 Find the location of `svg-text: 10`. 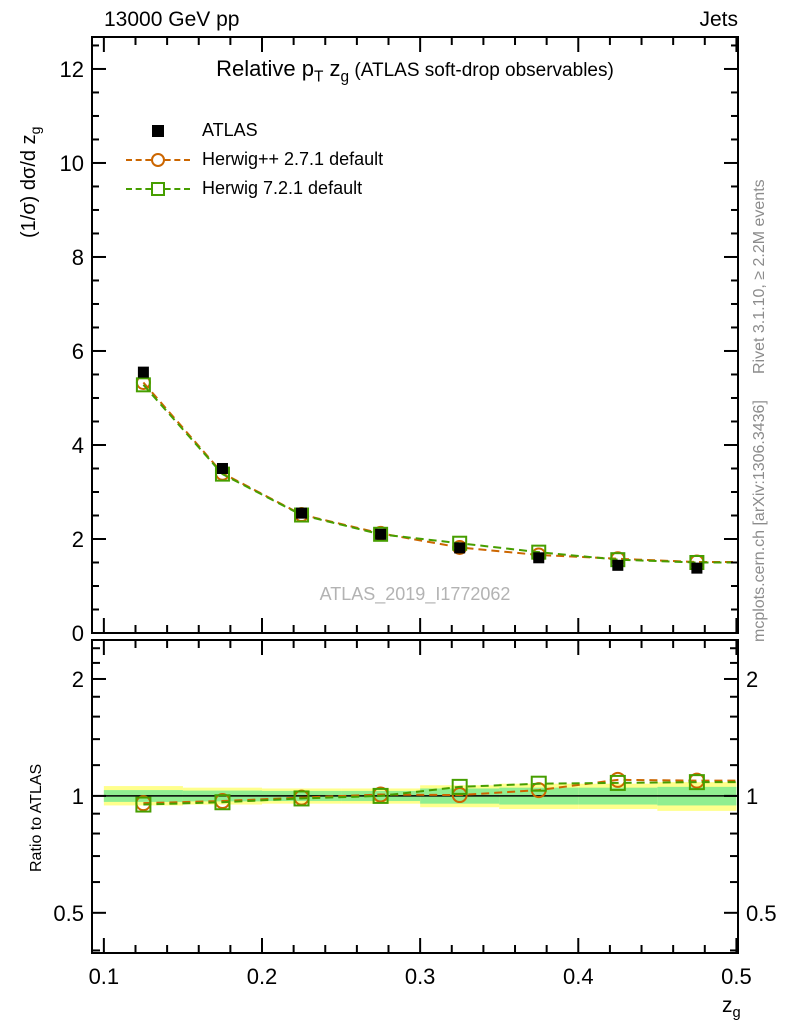

svg-text: 10 is located at coordinates (72, 163).